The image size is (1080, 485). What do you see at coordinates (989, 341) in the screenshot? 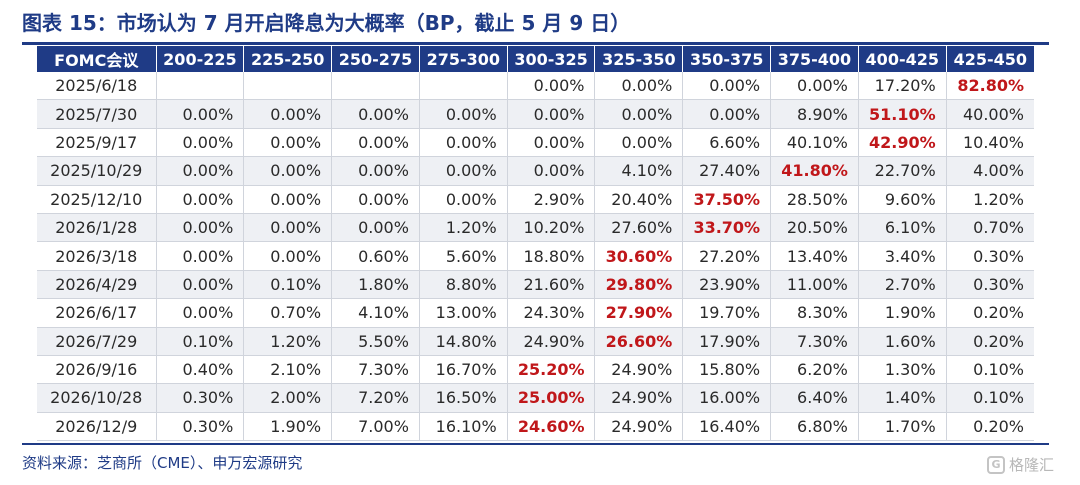
I see `probability-cell: 0.20%` at bounding box center [989, 341].